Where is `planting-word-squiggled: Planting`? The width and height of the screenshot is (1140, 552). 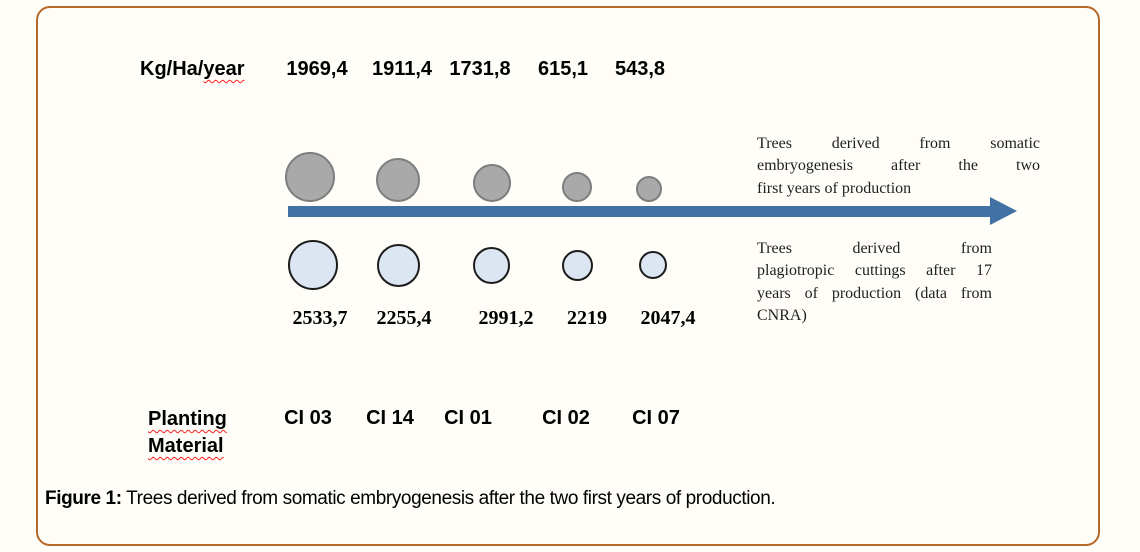
planting-word-squiggled: Planting is located at coordinates (187, 419).